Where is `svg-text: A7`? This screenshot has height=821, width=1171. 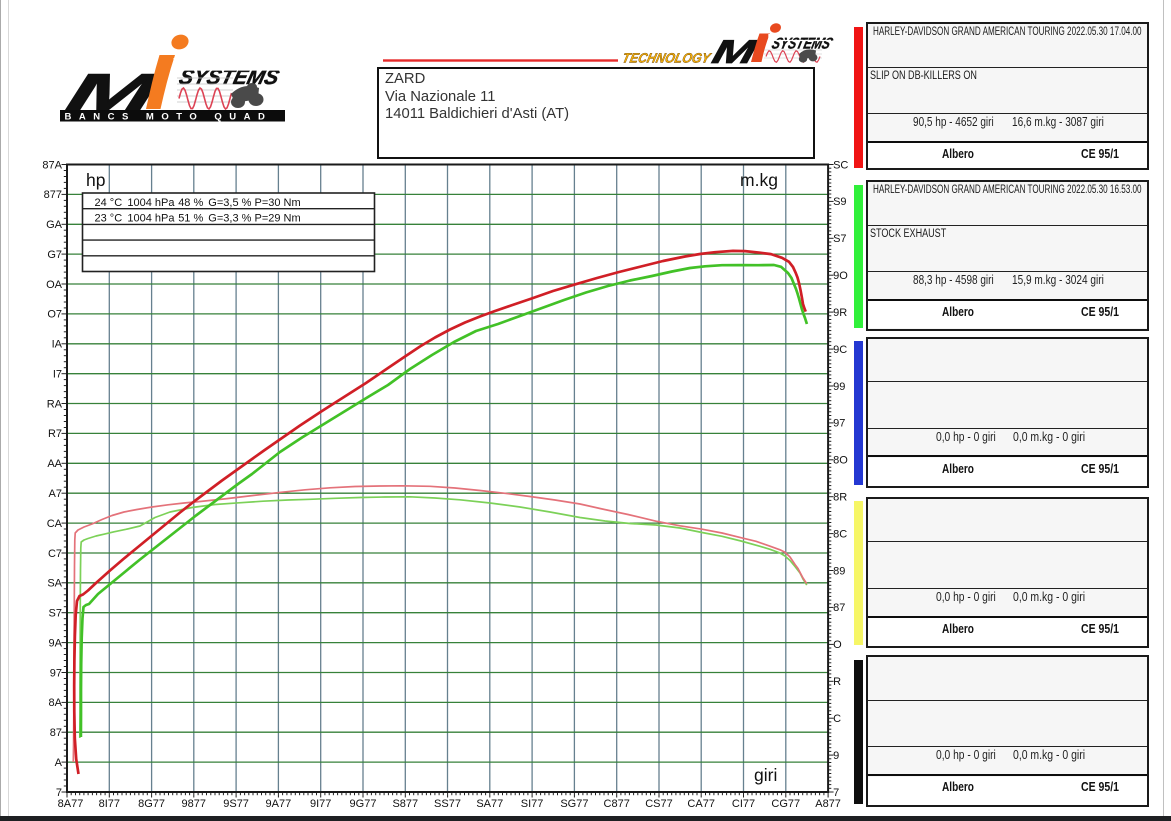
svg-text: A7 is located at coordinates (55, 494).